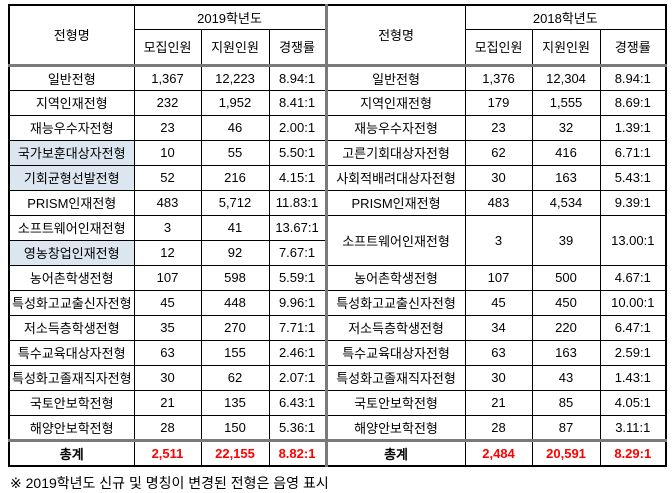 The height and width of the screenshot is (493, 672). What do you see at coordinates (566, 277) in the screenshot?
I see `applicants-cell: 500` at bounding box center [566, 277].